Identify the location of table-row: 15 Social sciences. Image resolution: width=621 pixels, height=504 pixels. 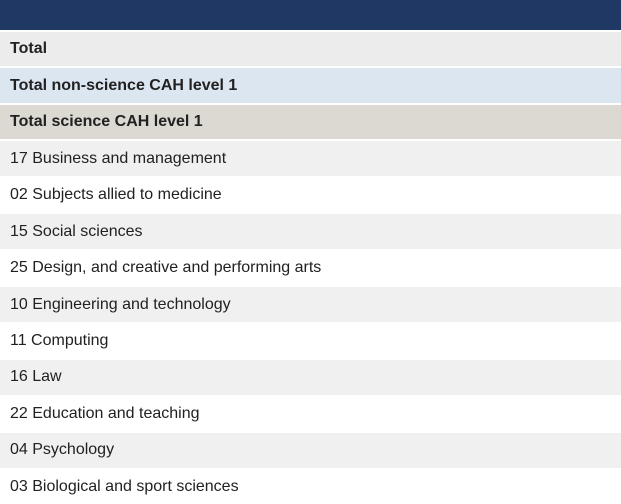
(310, 232).